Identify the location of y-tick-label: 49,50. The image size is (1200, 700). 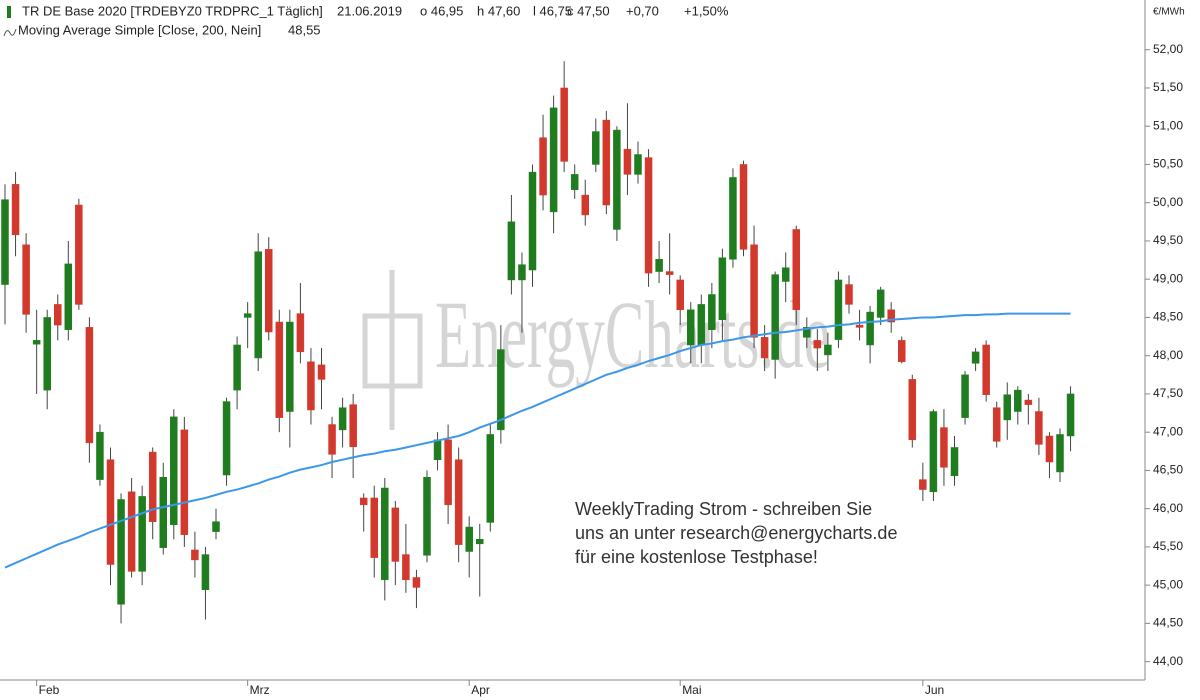
(1168, 240).